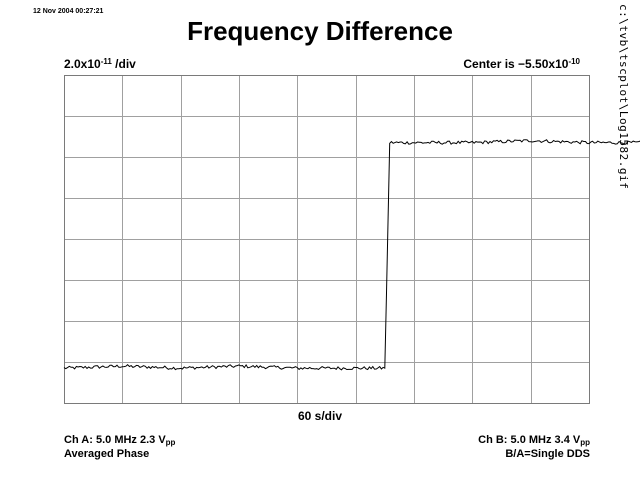  What do you see at coordinates (115, 440) in the screenshot?
I see `channel-a-text: Ch A: 5.0 MHz 2.3 V` at bounding box center [115, 440].